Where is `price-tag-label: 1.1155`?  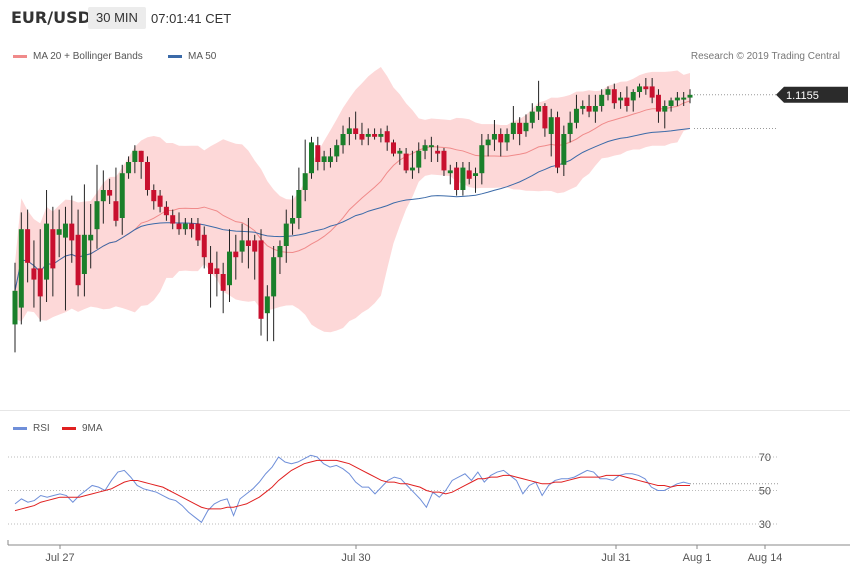 price-tag-label: 1.1155 is located at coordinates (802, 96).